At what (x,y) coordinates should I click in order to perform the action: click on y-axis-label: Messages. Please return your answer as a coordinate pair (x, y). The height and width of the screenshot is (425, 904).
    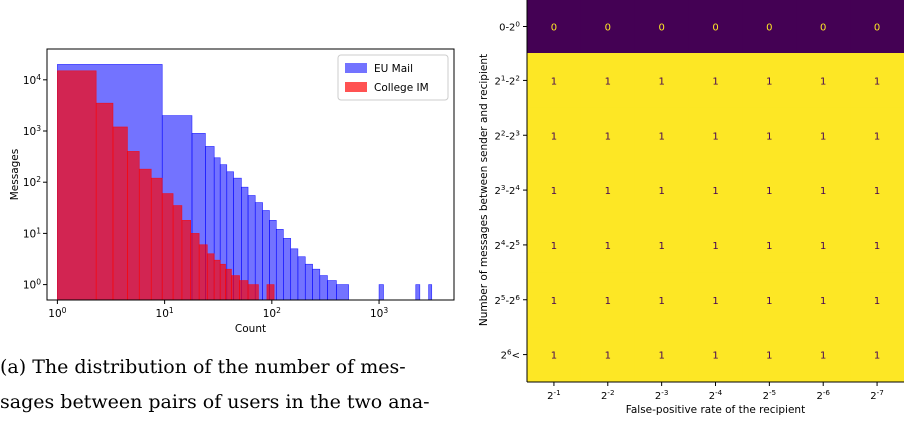
    Looking at the image, I should click on (15, 175).